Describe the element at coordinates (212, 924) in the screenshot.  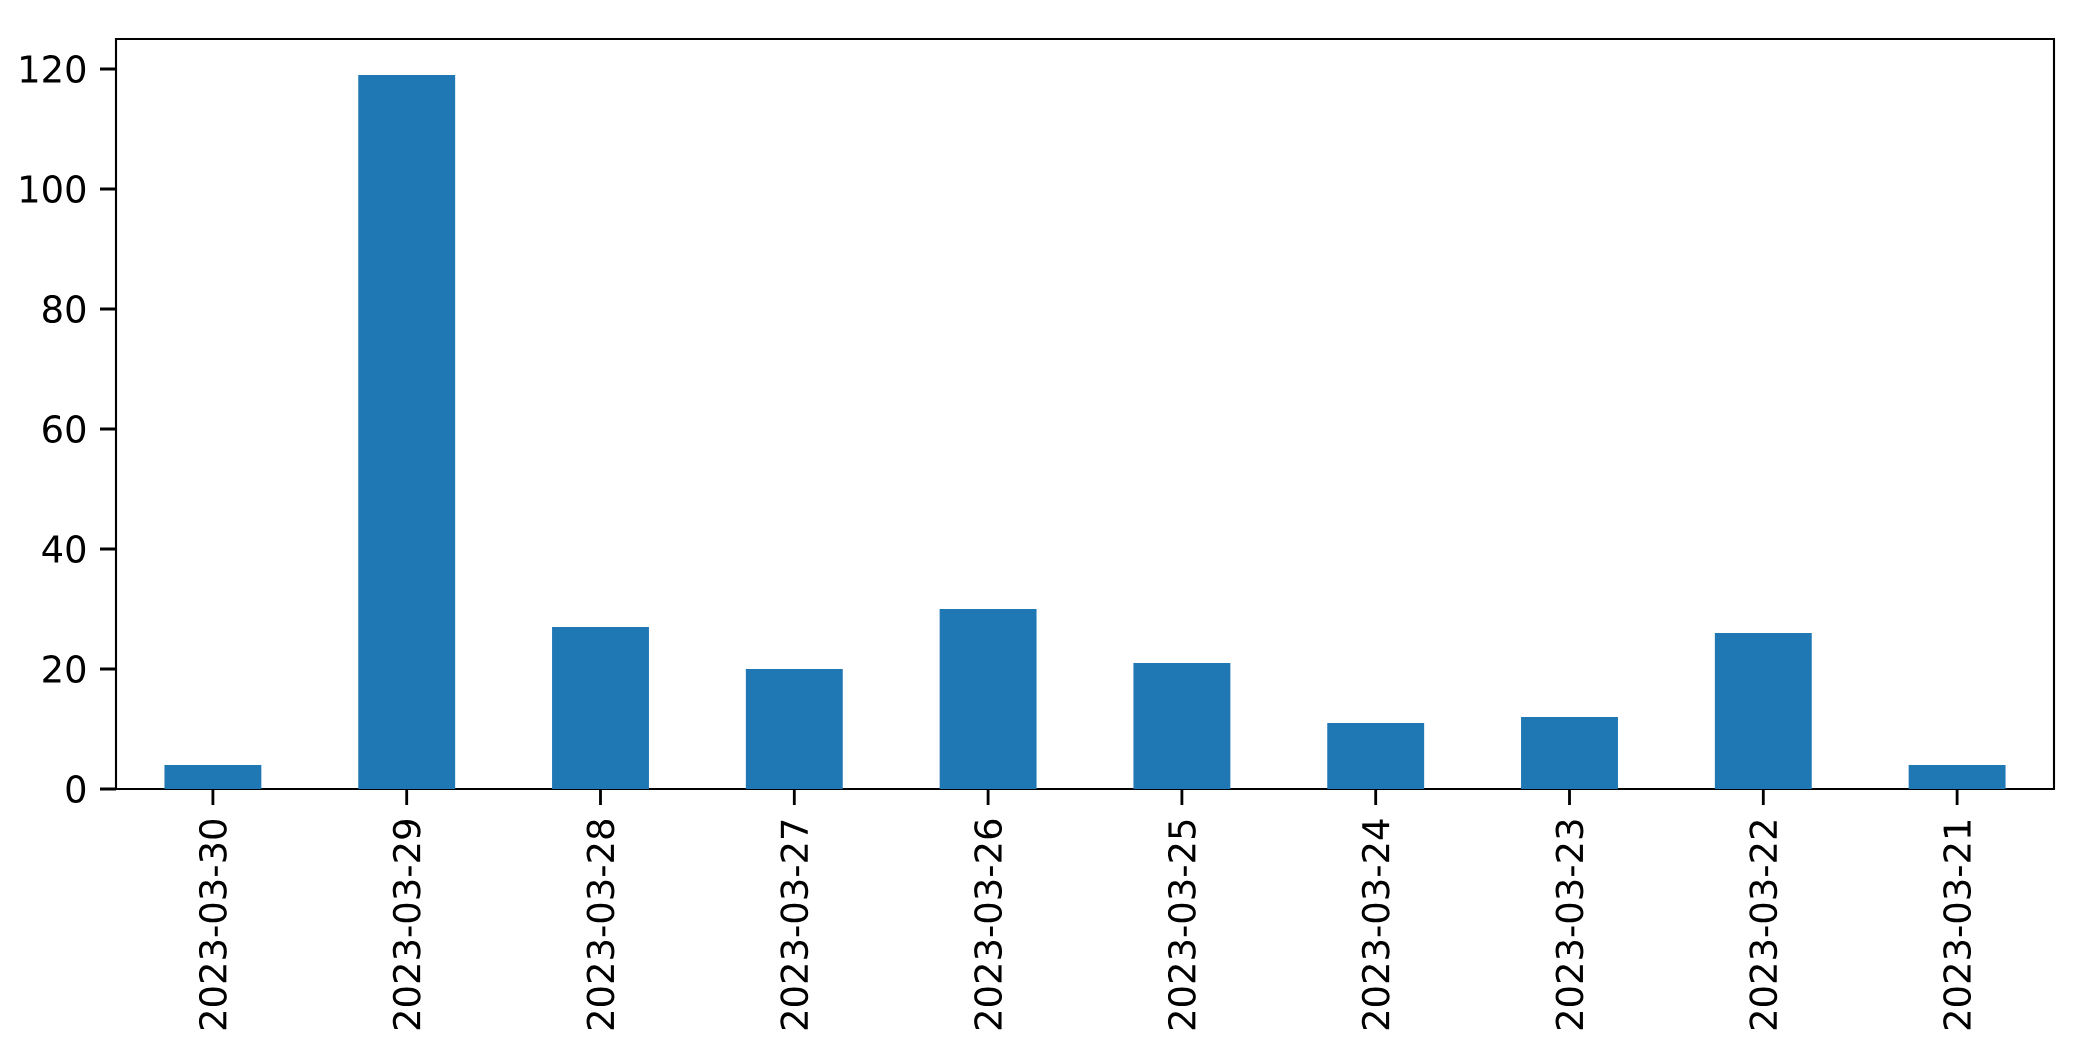
I see `x-tick-label: 2023-03-30` at that location.